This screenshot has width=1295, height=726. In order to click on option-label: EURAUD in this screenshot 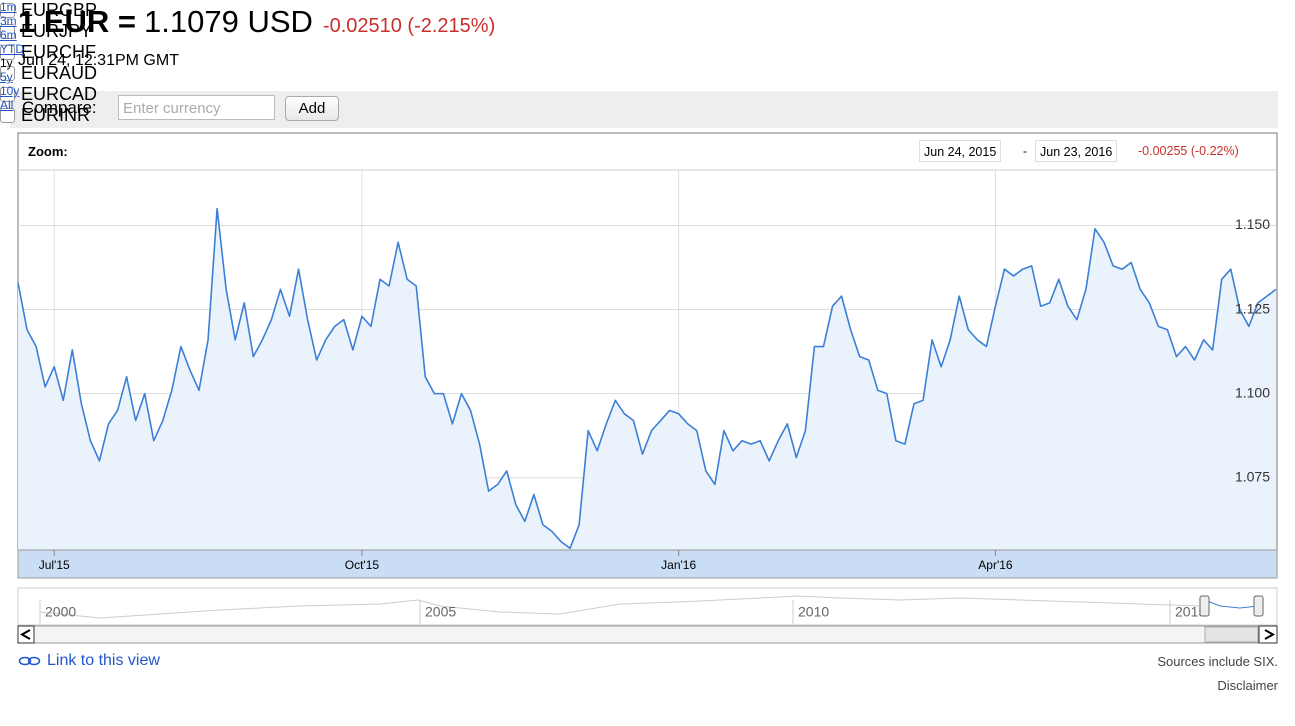, I will do `click(59, 73)`.